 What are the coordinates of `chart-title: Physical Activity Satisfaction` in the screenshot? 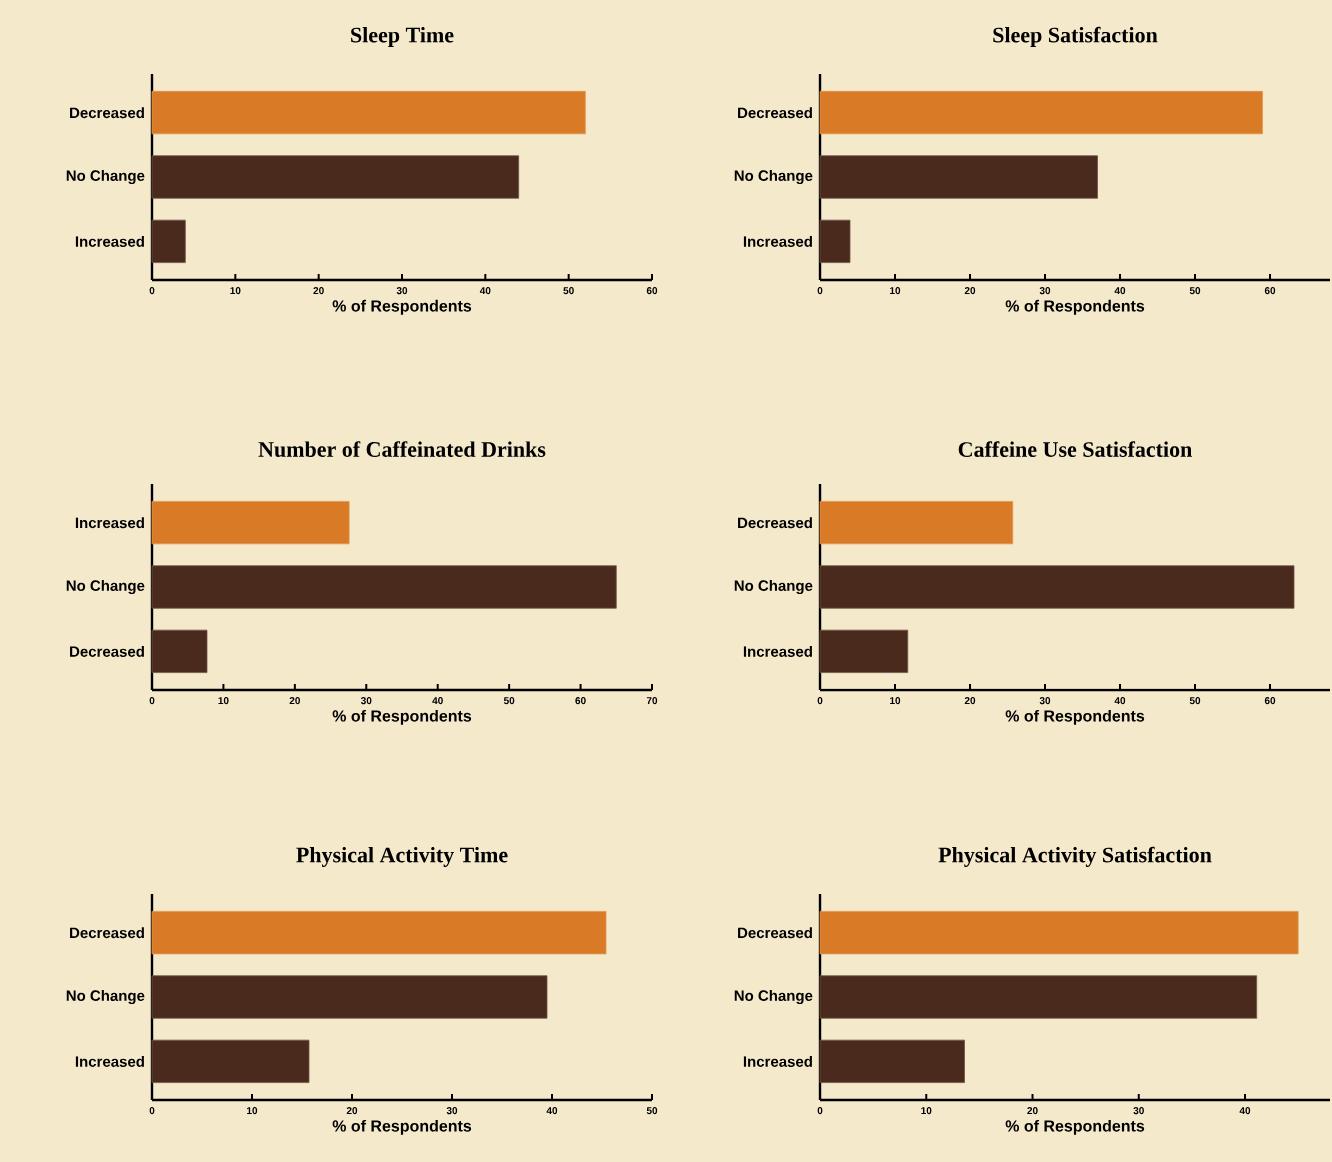 It's located at (1075, 856).